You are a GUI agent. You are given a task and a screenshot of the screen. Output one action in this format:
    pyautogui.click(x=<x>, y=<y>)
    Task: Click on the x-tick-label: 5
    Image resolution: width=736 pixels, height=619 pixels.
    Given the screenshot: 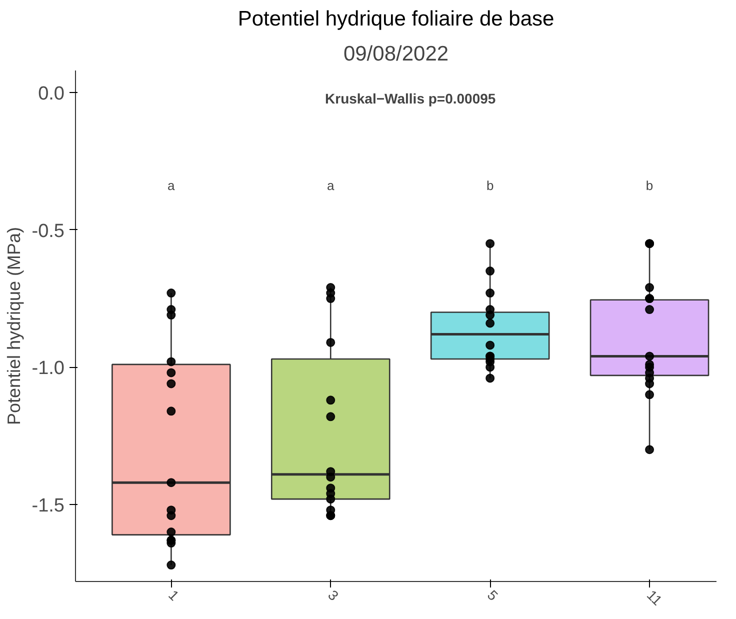 What is the action you would take?
    pyautogui.click(x=493, y=595)
    